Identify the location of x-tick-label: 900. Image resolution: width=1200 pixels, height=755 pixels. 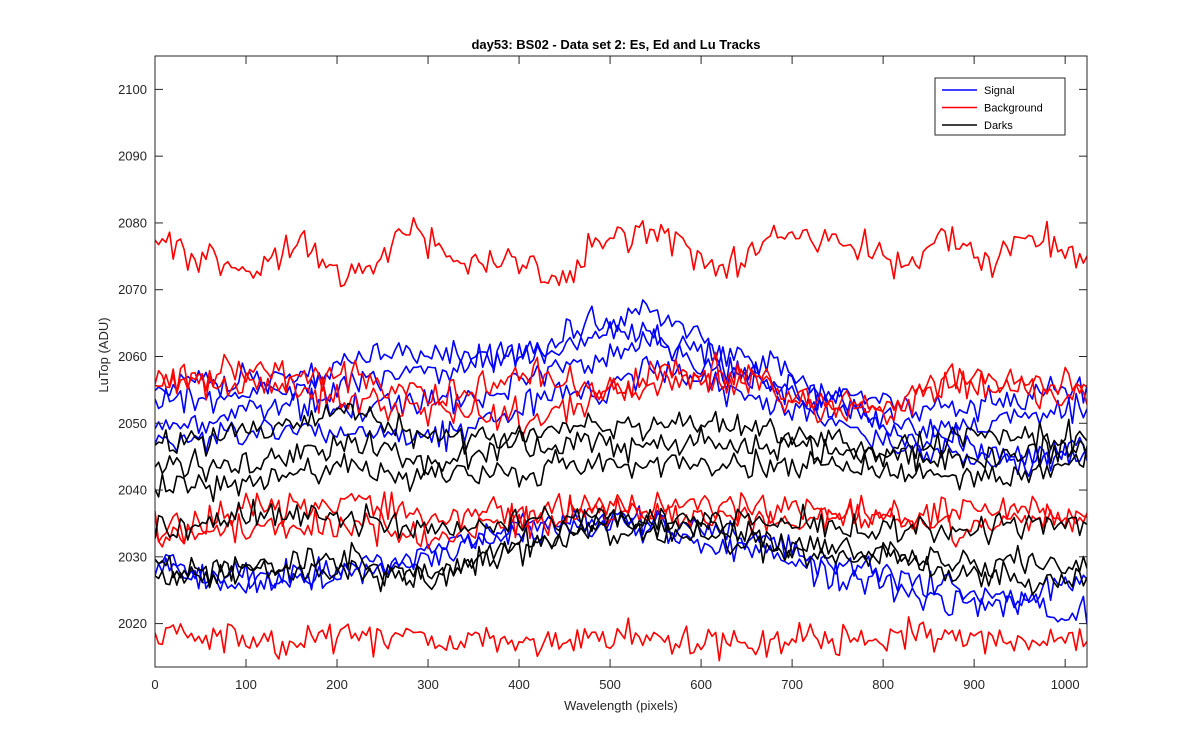
(974, 684).